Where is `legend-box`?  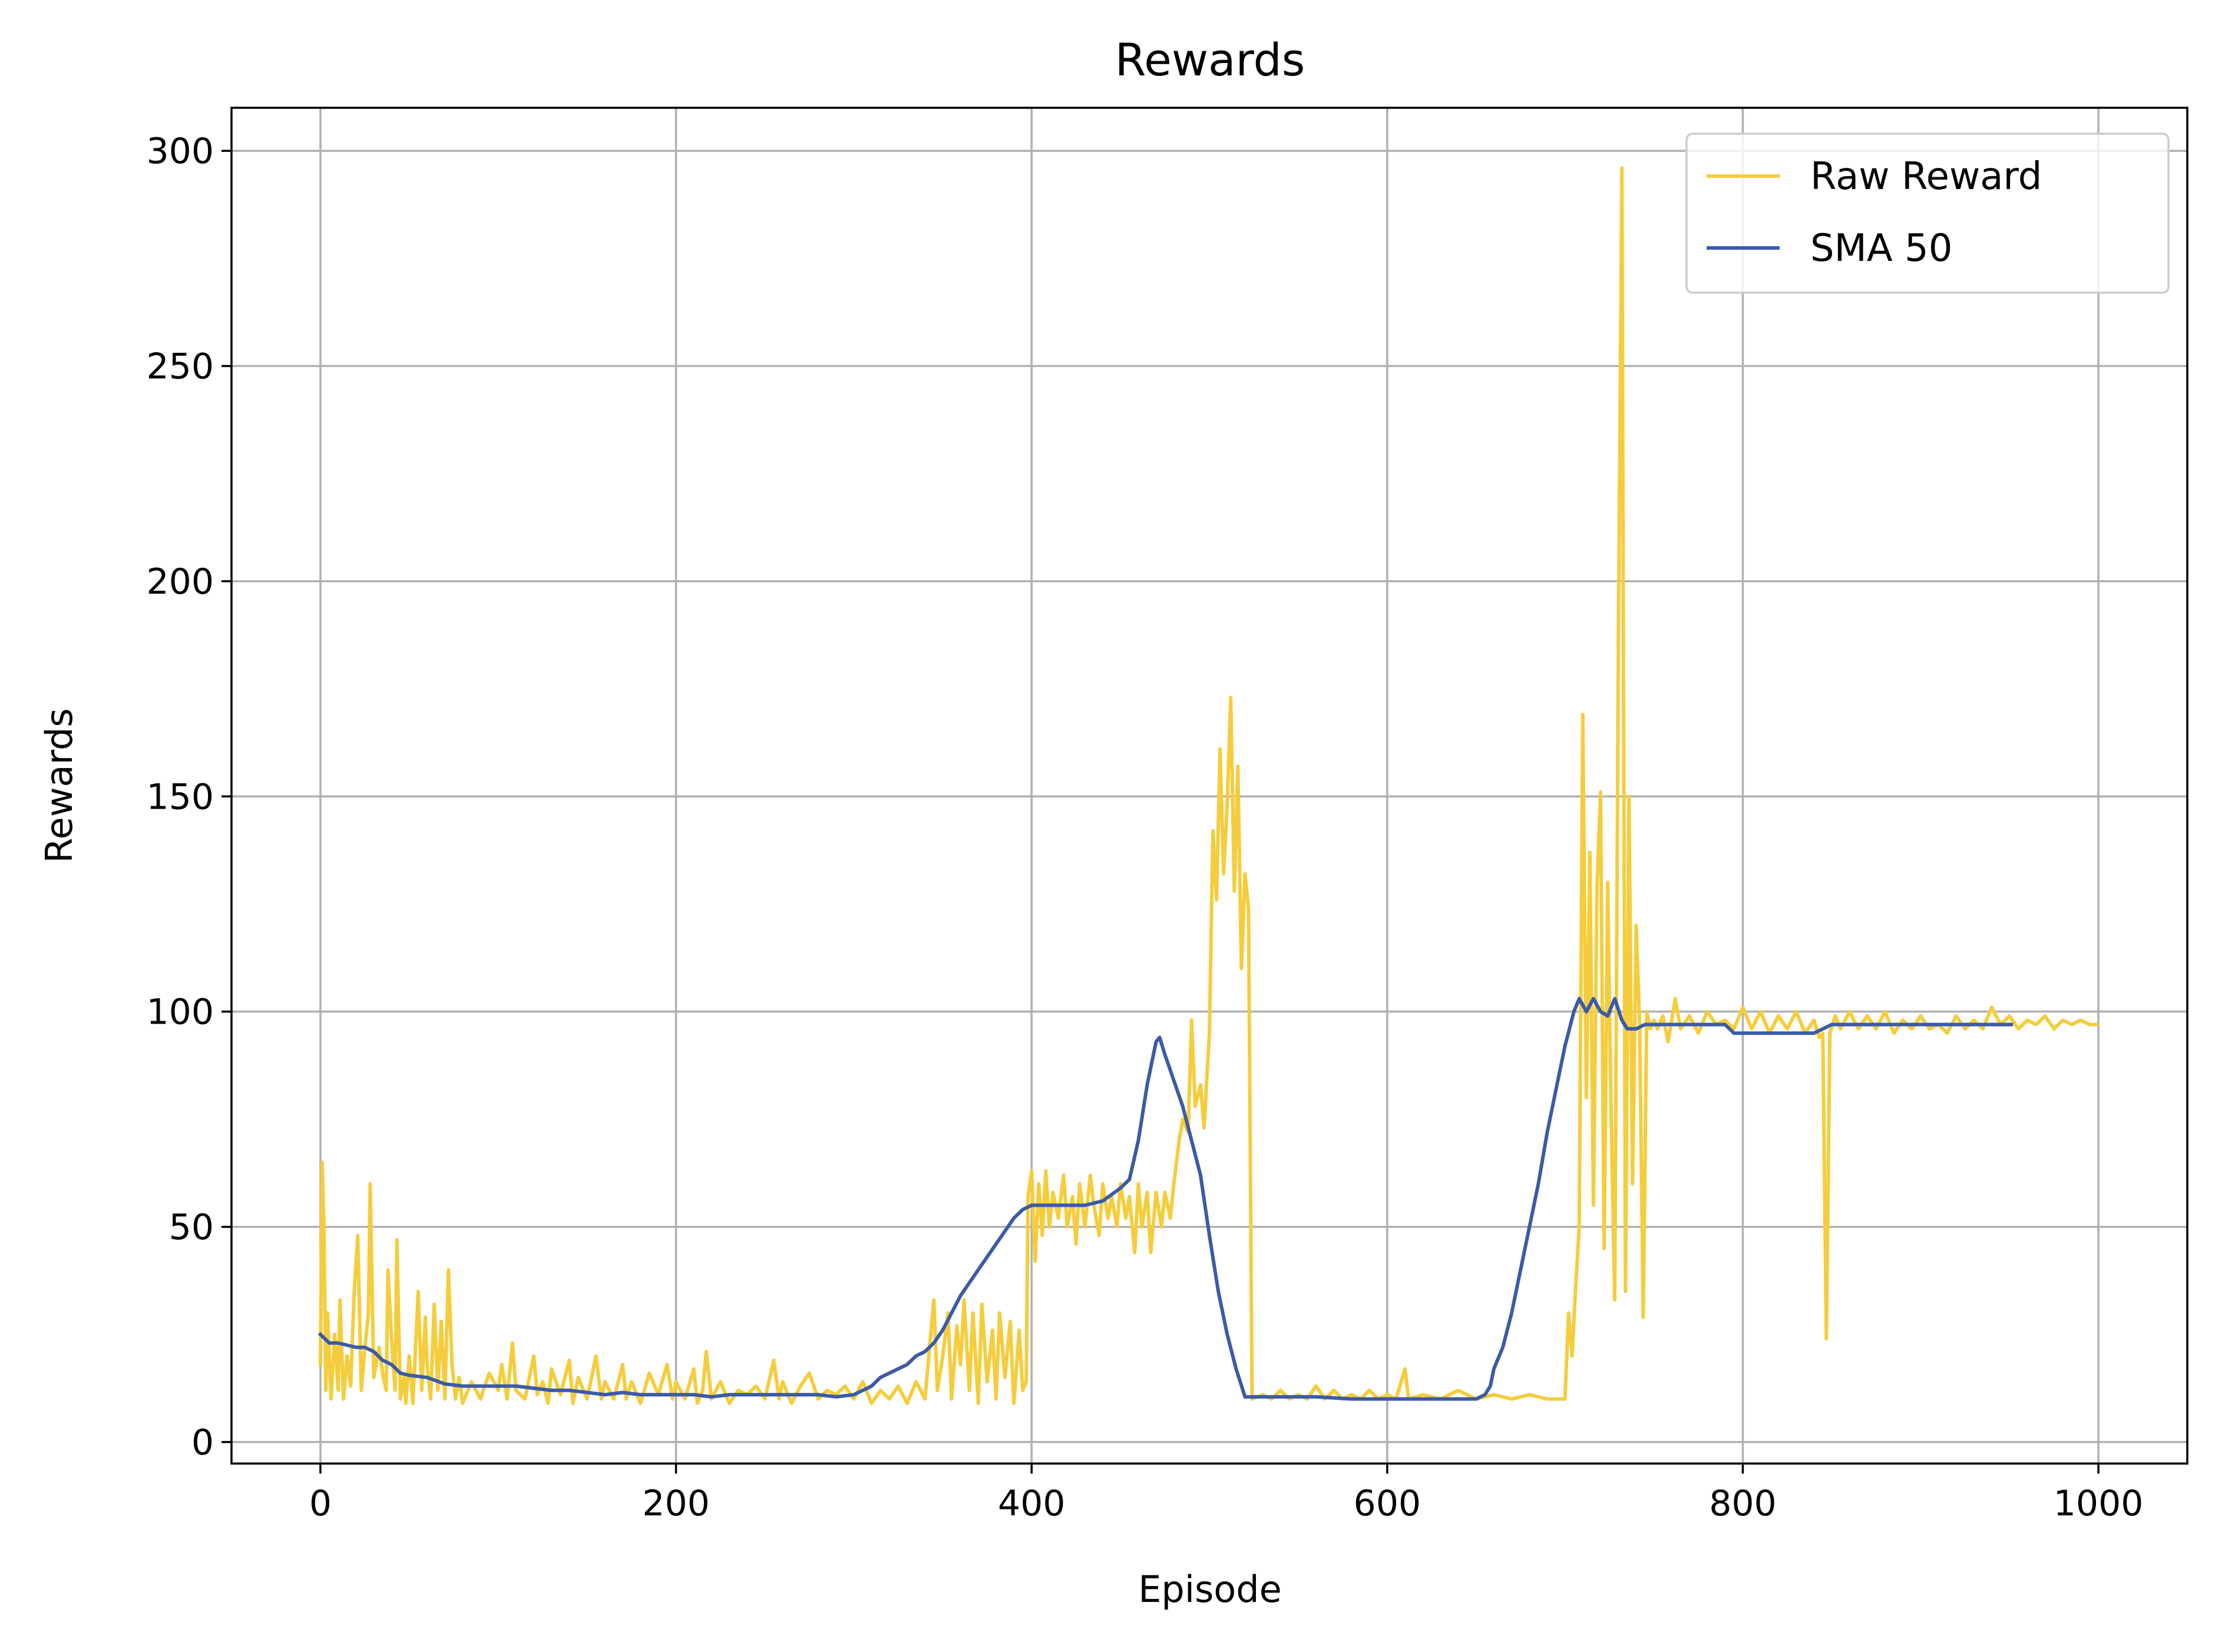
legend-box is located at coordinates (1927, 214).